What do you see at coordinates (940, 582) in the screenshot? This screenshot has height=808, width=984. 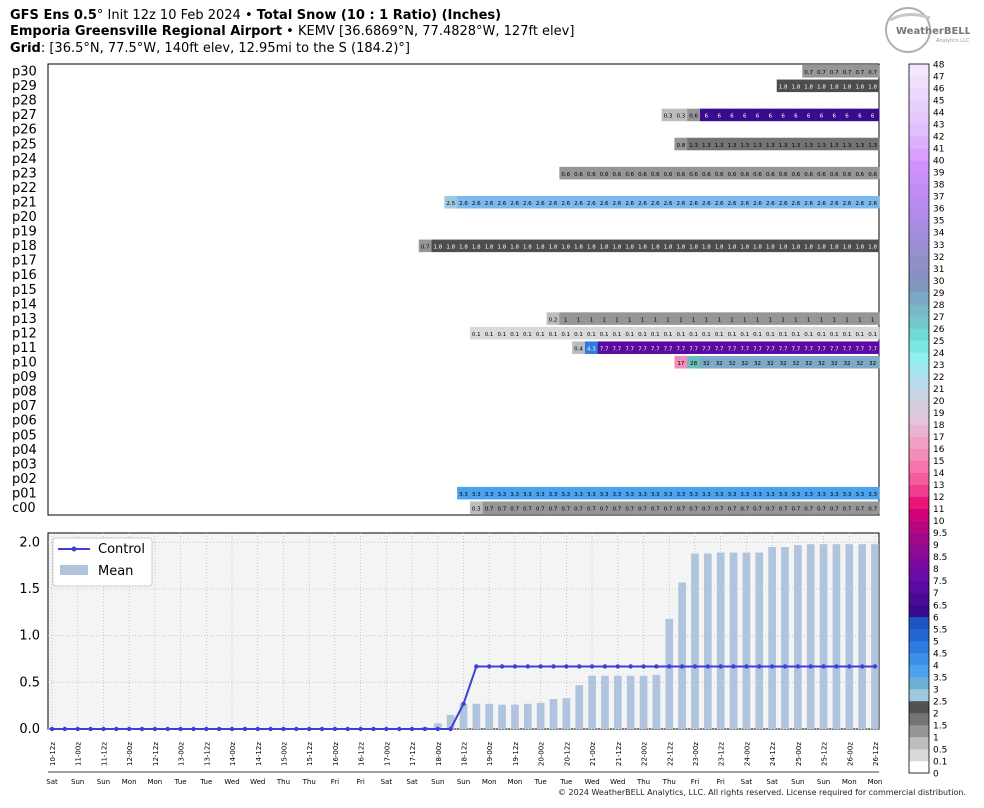 I see `colorbar-tick-label: 7.5` at bounding box center [940, 582].